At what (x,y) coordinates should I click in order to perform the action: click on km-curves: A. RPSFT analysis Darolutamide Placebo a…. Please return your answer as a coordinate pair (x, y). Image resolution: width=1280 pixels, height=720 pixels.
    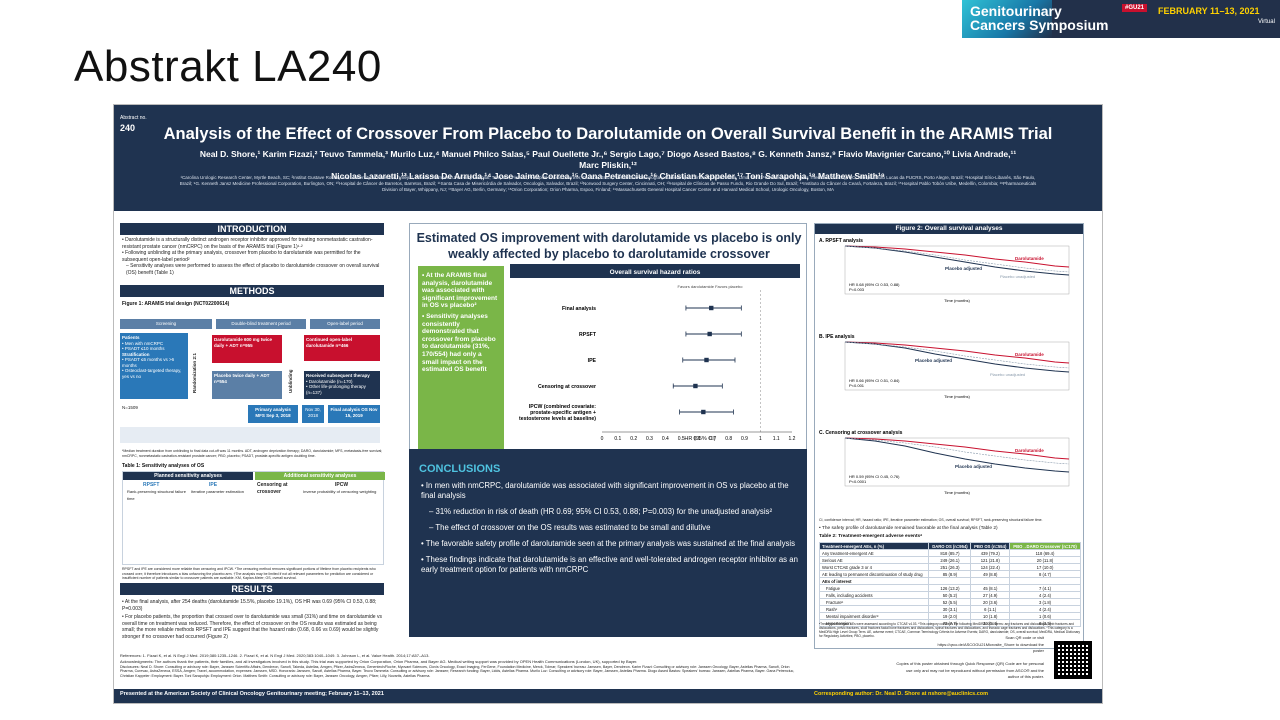
    Looking at the image, I should click on (944, 366).